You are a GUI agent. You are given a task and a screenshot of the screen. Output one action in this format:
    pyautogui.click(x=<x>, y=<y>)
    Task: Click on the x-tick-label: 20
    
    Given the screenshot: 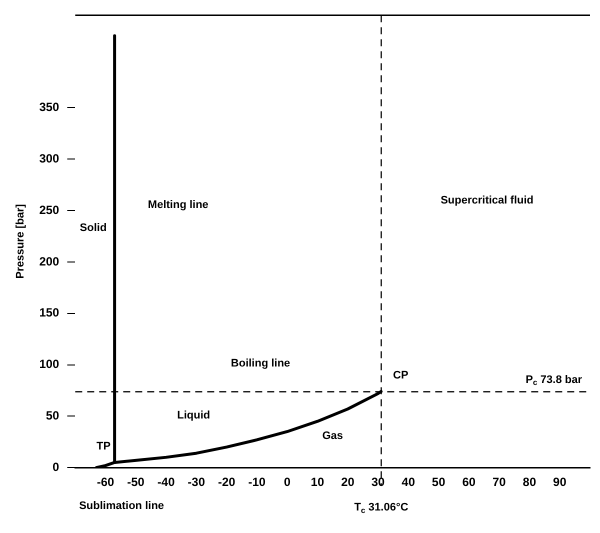 What is the action you would take?
    pyautogui.click(x=348, y=482)
    